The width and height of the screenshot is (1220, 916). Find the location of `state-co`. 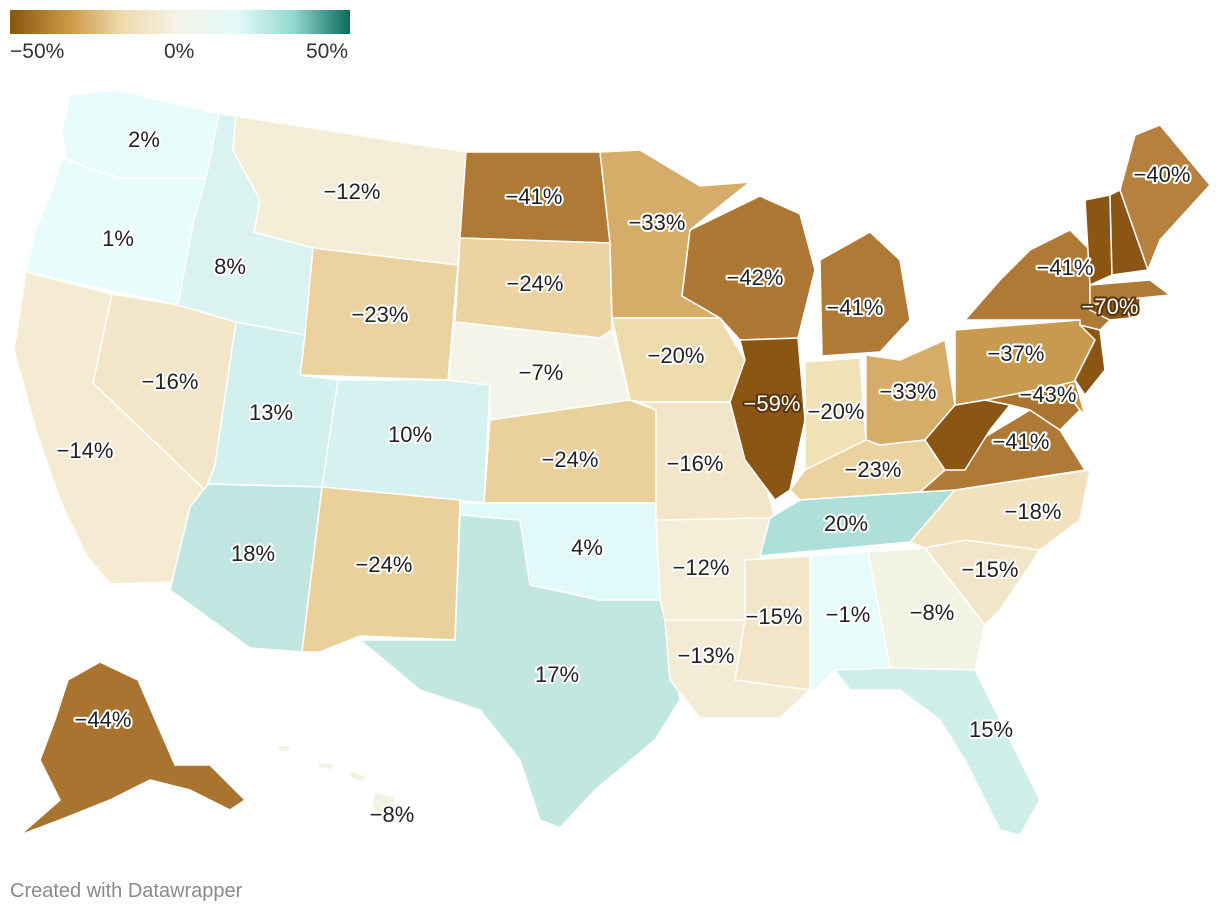

state-co is located at coordinates (406, 441).